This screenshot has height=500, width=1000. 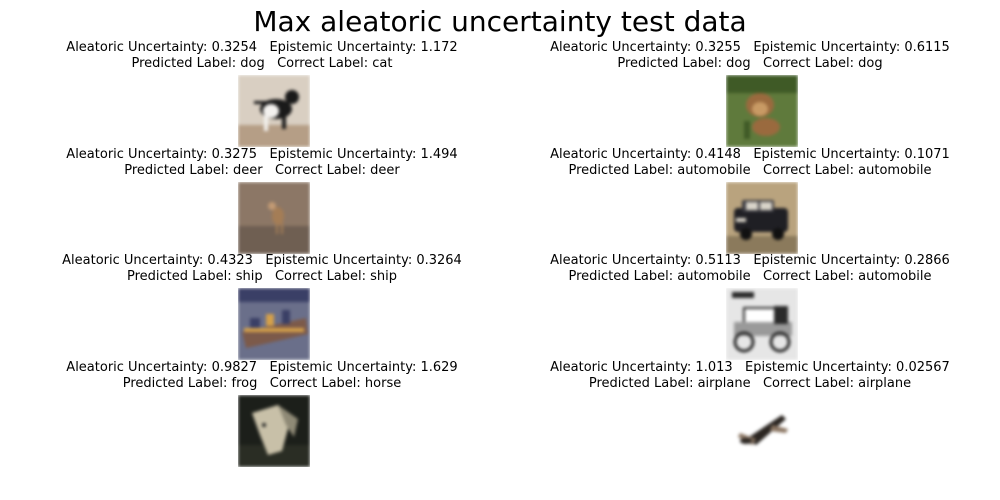 What do you see at coordinates (500, 21) in the screenshot?
I see `figure-title: Max aleatoric uncertainty test data` at bounding box center [500, 21].